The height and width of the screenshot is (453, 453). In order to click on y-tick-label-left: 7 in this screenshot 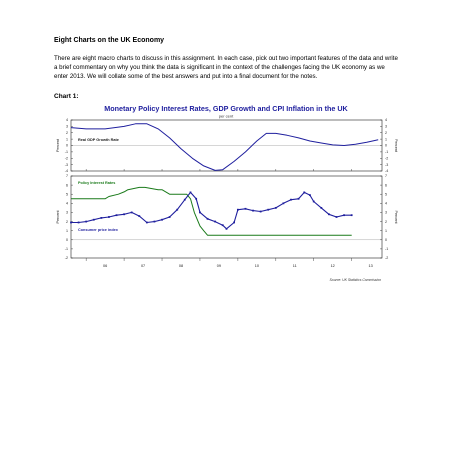, I will do `click(67, 176)`.